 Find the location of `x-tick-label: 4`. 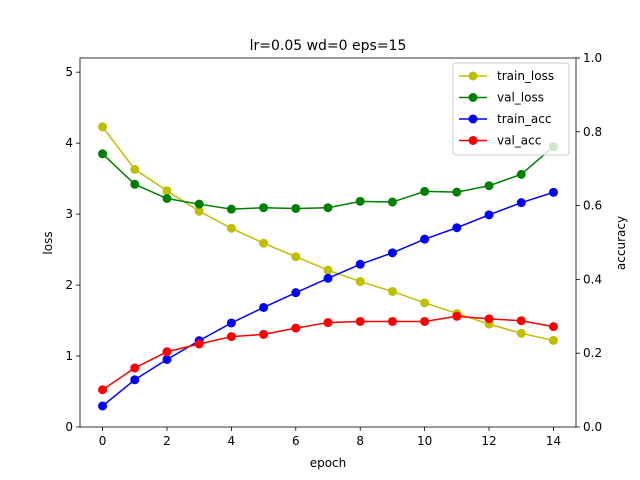

x-tick-label: 4 is located at coordinates (232, 441).